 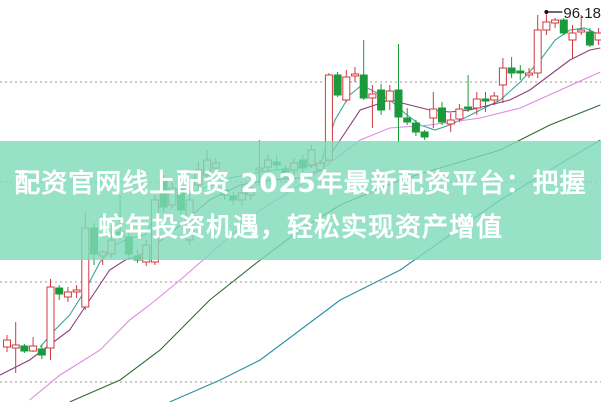 I want to click on high-price-label: 96.18, so click(x=582, y=13).